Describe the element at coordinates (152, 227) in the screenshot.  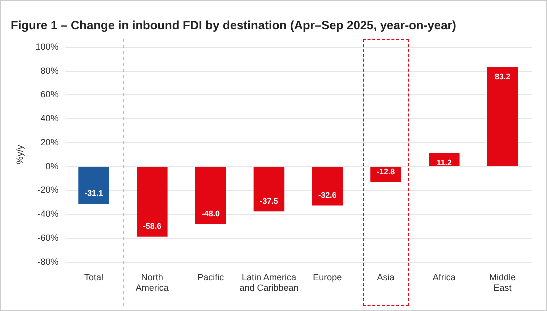
I see `data-label: -58.6` at that location.